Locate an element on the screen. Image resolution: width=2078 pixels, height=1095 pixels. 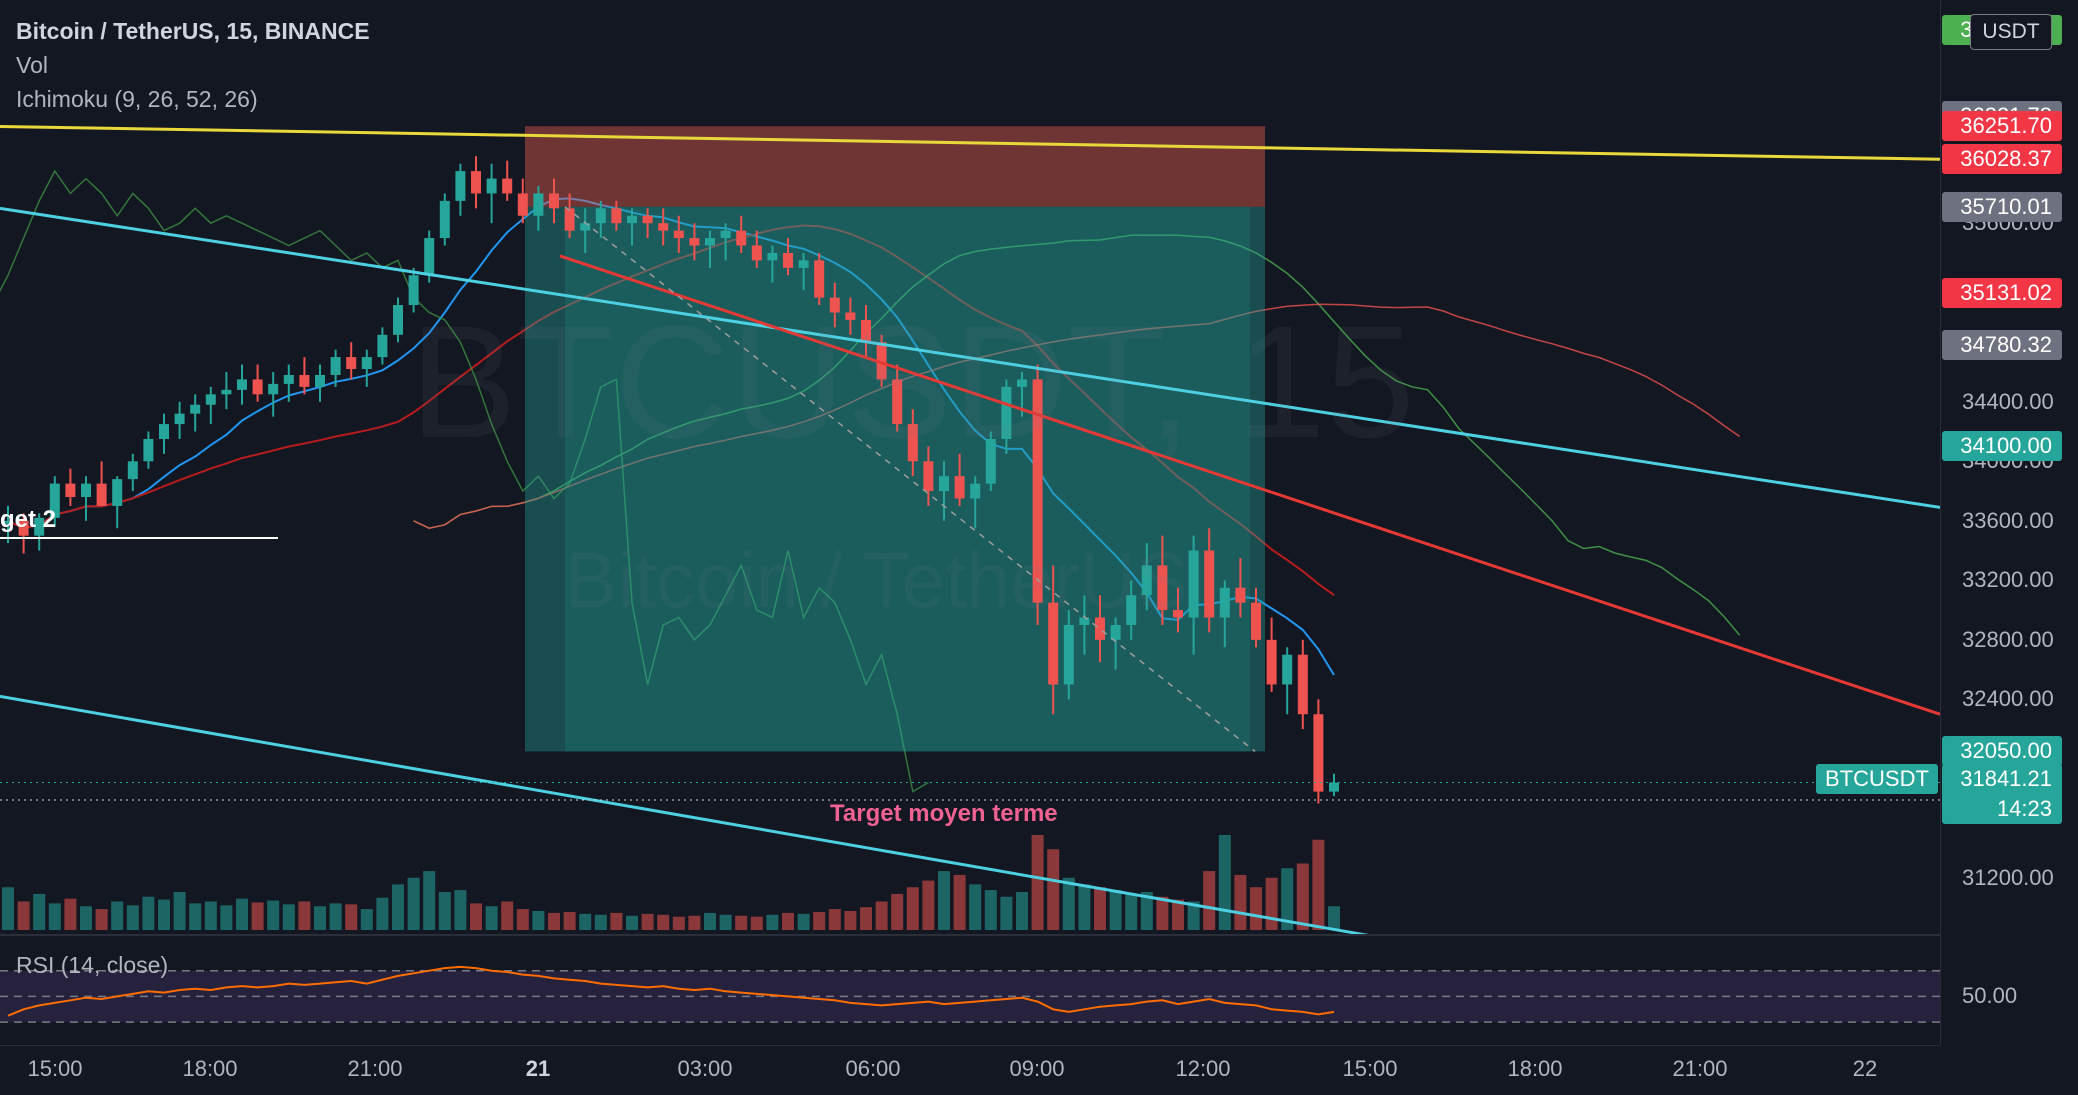
price-tick: 31200.00 is located at coordinates (2008, 877).